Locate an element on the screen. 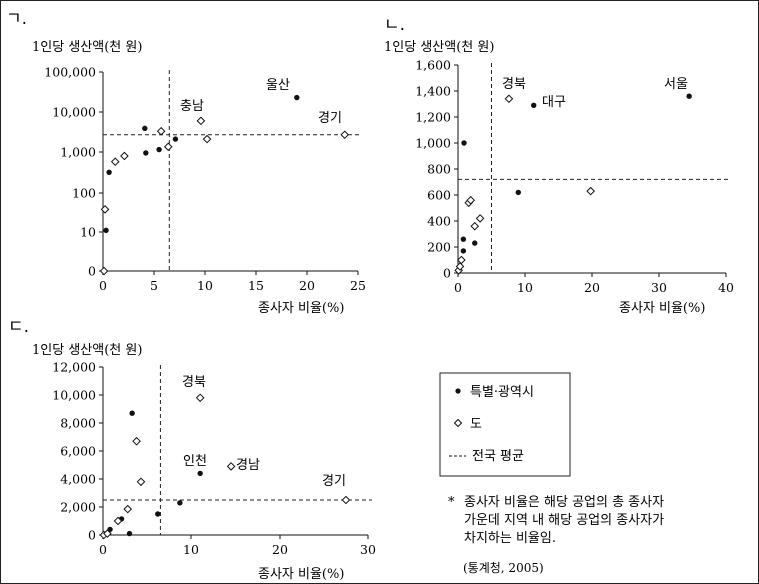 The width and height of the screenshot is (759, 584). annotation-label: 경남 is located at coordinates (248, 465).